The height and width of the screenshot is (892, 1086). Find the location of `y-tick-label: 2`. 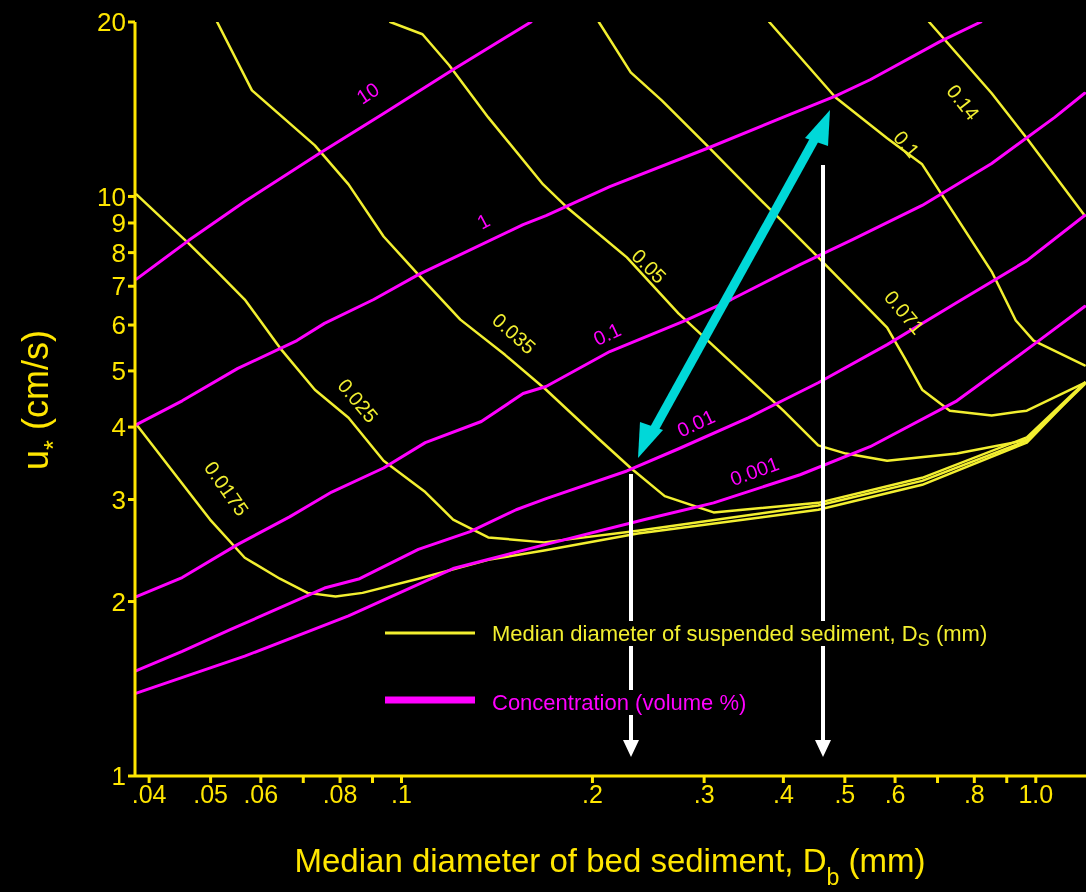

y-tick-label: 2 is located at coordinates (118, 601).